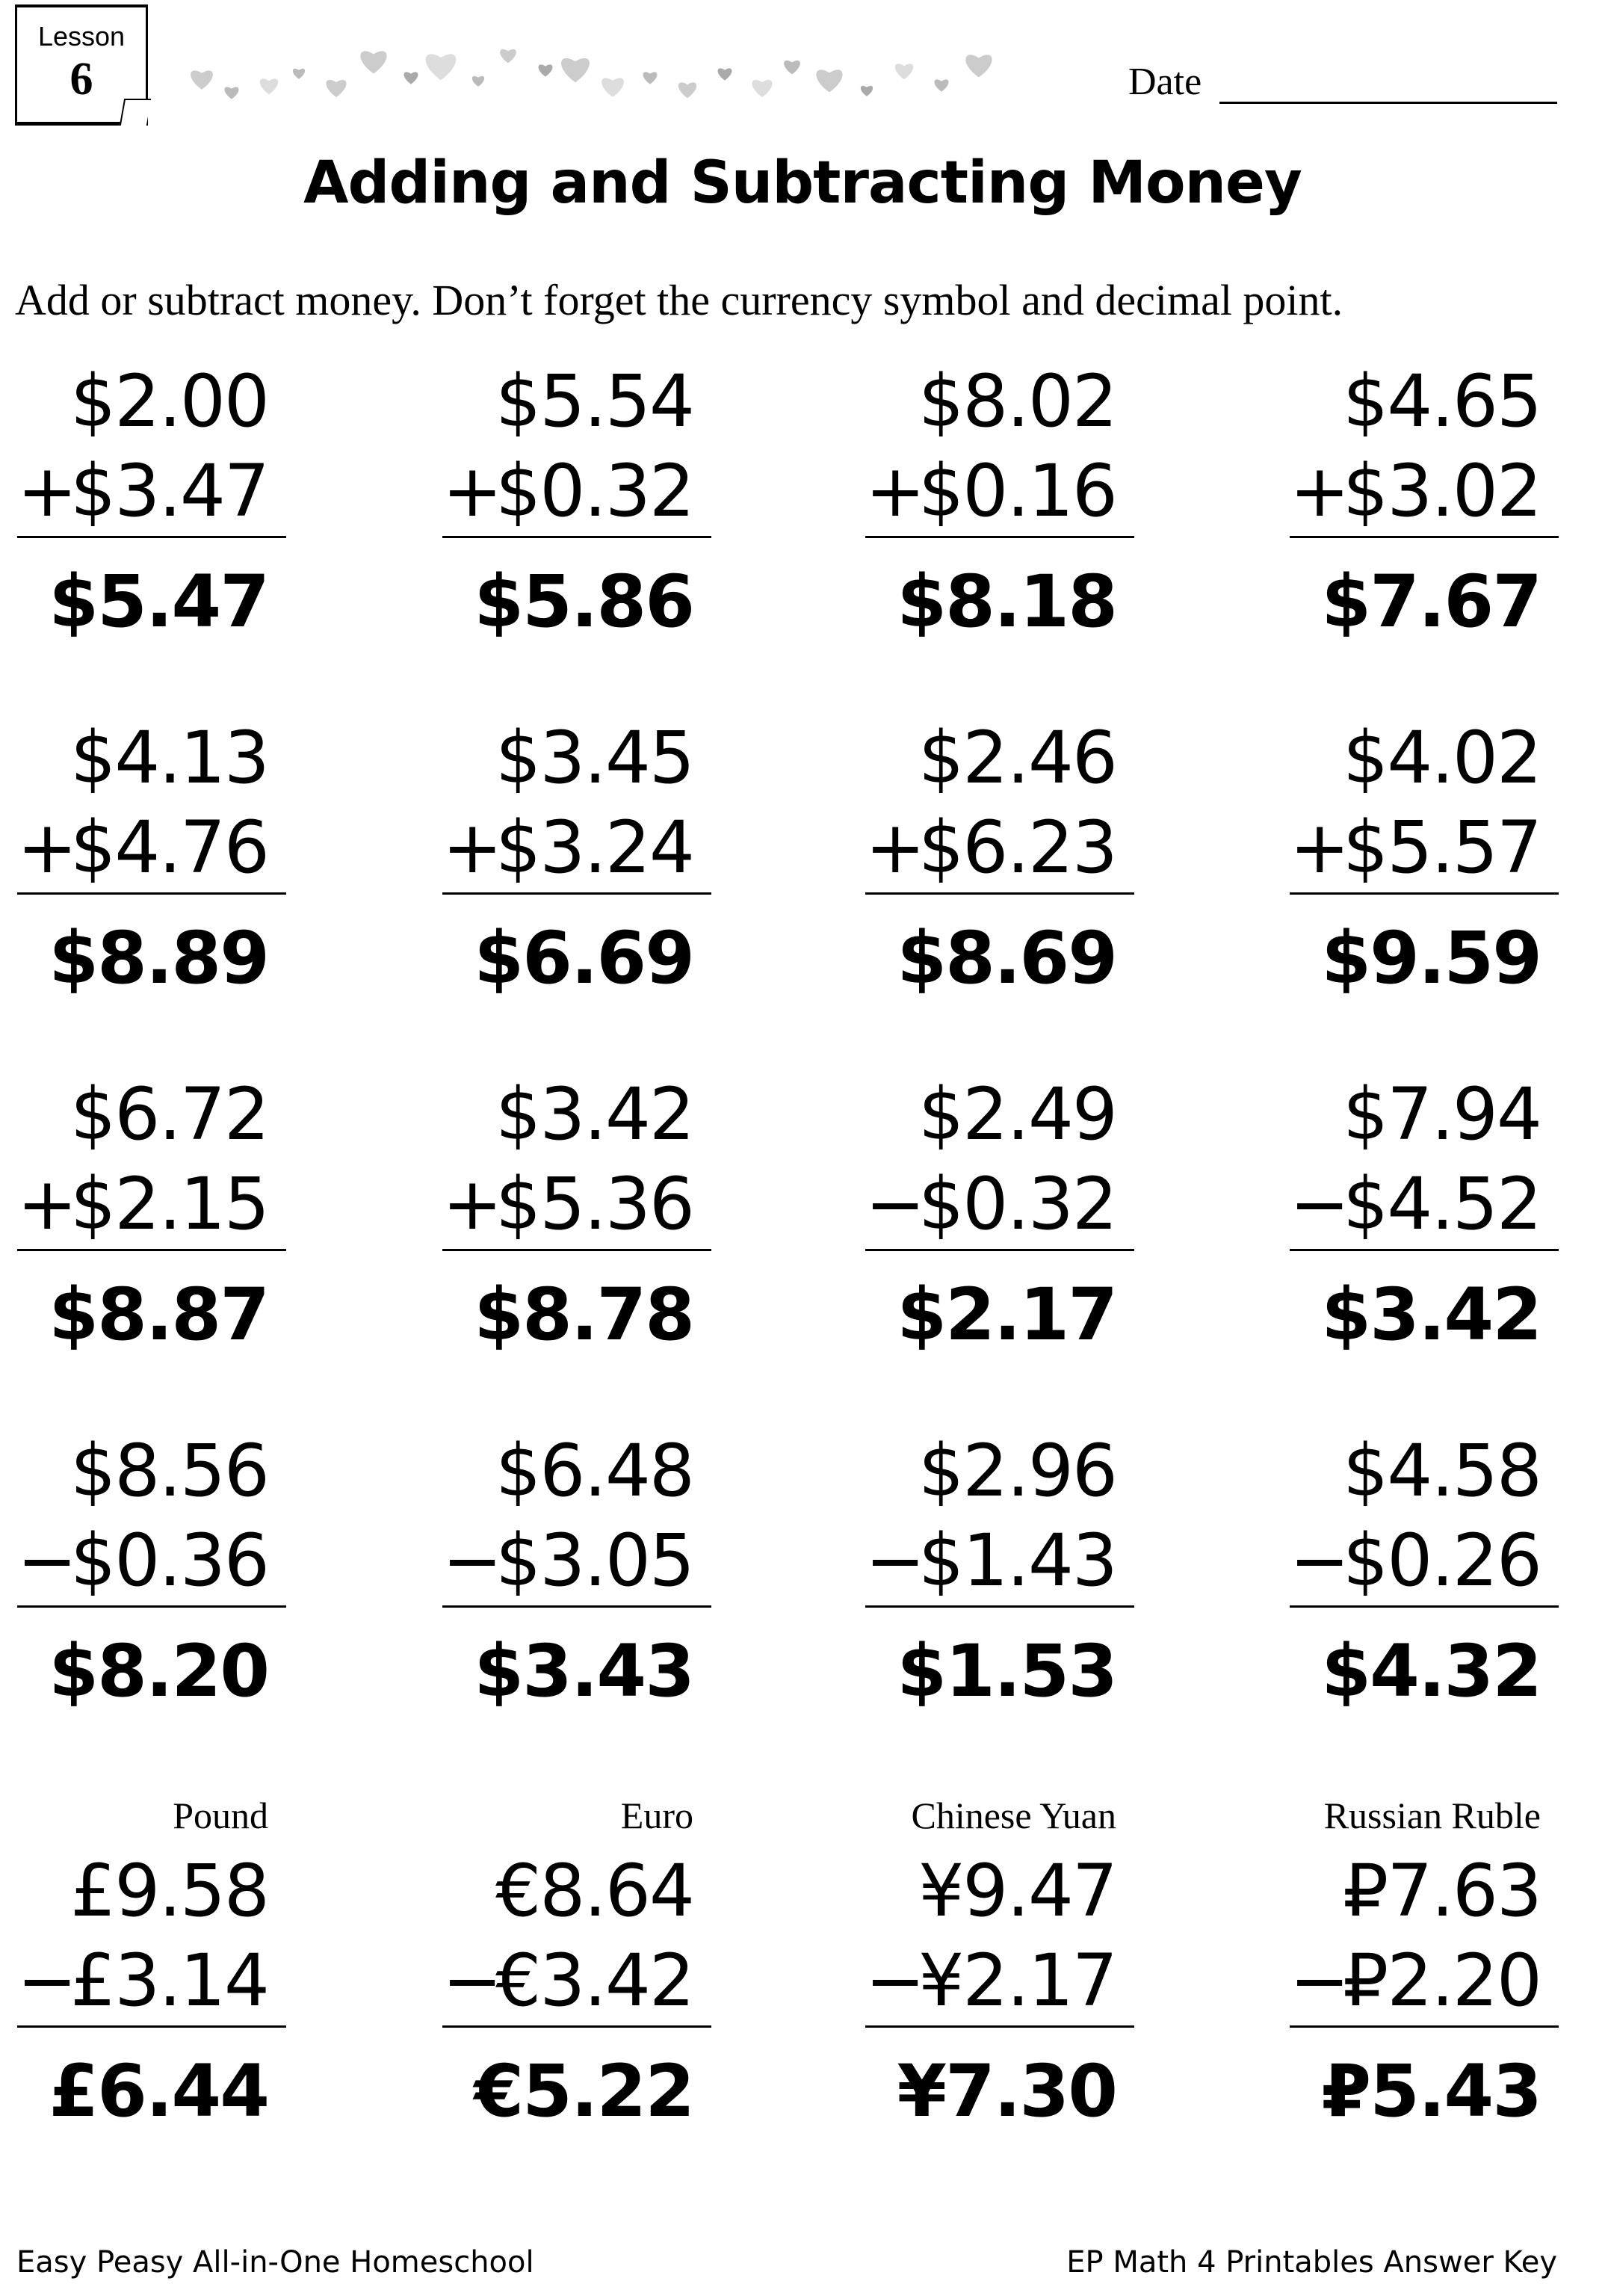 The image size is (1605, 2296). What do you see at coordinates (1008, 602) in the screenshot?
I see `answer: $8.18` at bounding box center [1008, 602].